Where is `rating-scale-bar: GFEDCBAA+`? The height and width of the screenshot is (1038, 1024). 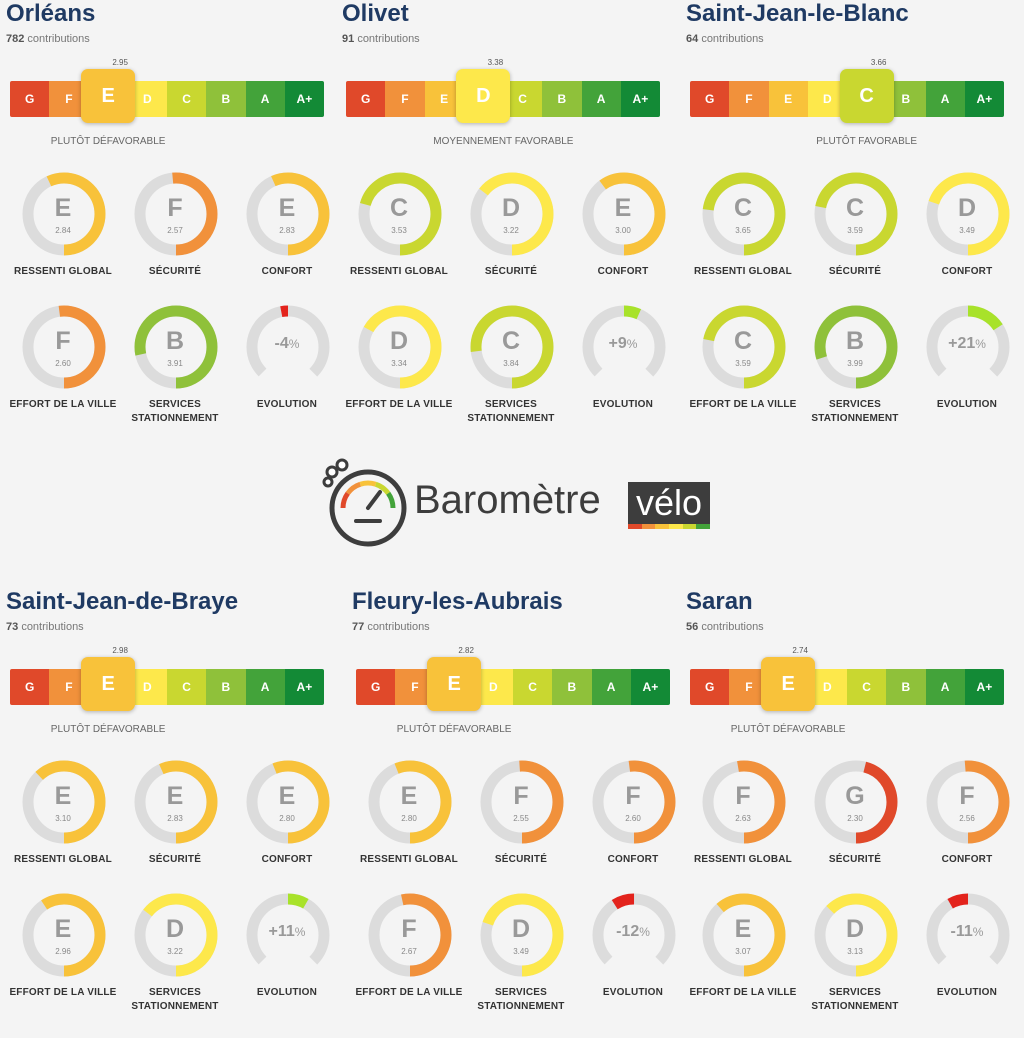
rating-scale-bar: GFEDCBAA+ is located at coordinates (167, 687).